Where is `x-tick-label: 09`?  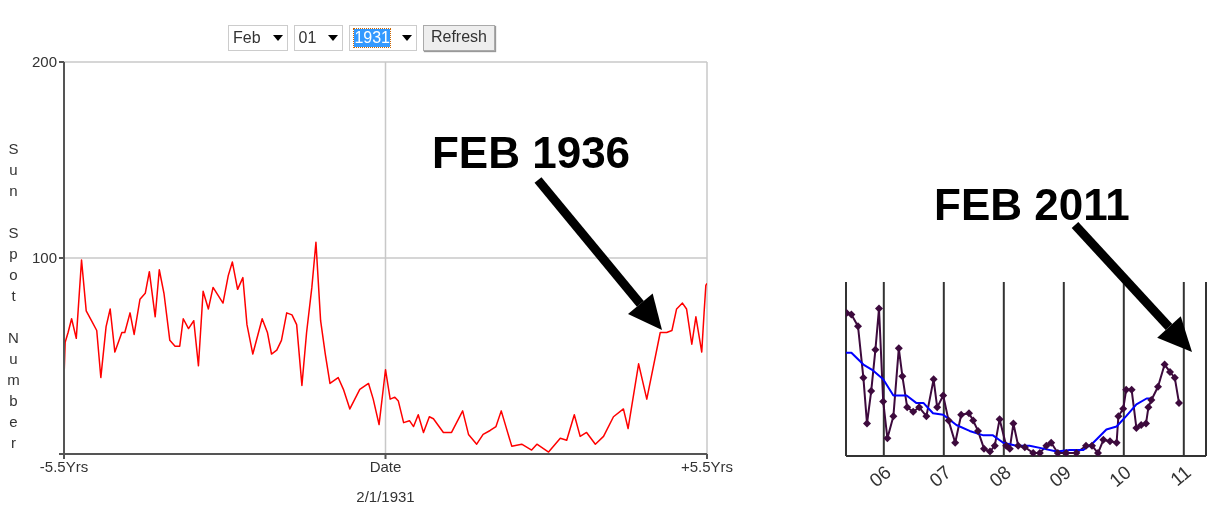 x-tick-label: 09 is located at coordinates (1060, 476).